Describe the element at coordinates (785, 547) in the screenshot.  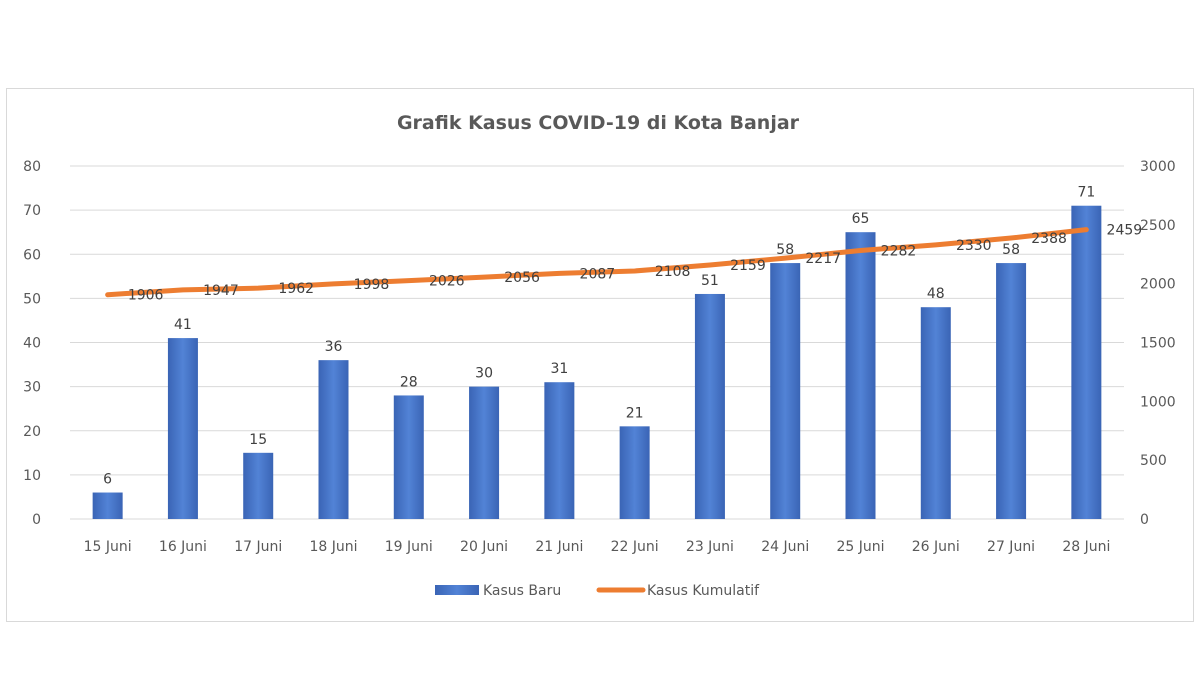
I see `x-tick-label: 24 Juni` at that location.